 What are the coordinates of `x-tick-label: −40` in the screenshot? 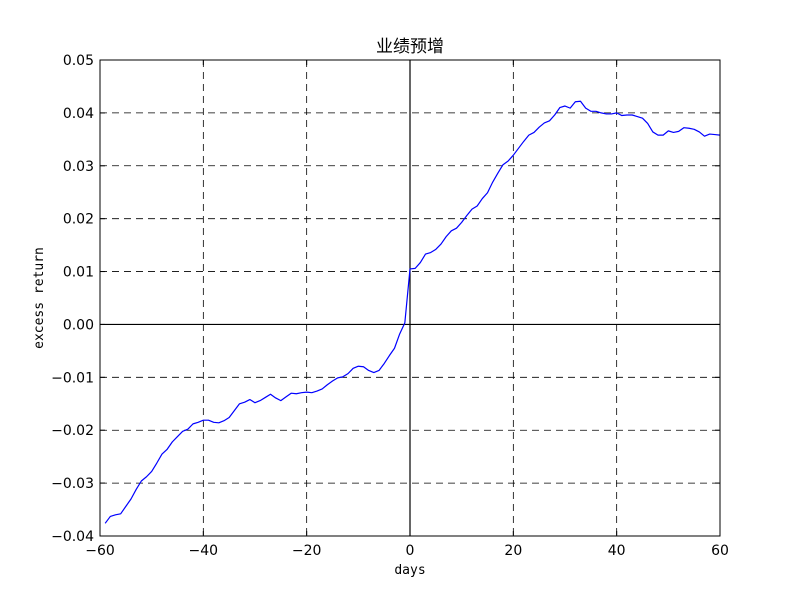 It's located at (204, 551).